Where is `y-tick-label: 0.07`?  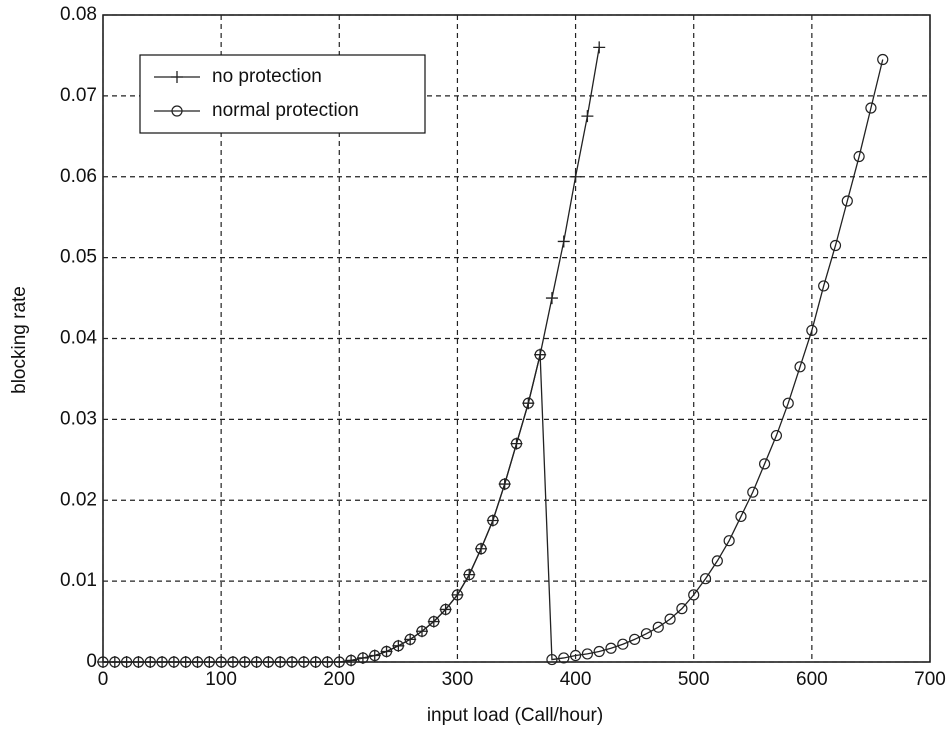
y-tick-label: 0.07 is located at coordinates (78, 95).